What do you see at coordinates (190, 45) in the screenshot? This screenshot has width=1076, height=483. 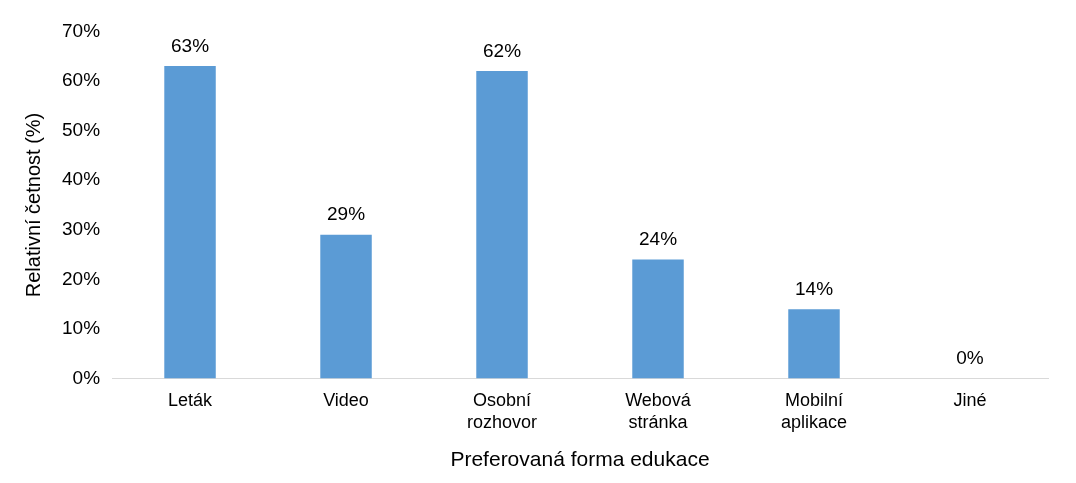 I see `data-label: 63%` at bounding box center [190, 45].